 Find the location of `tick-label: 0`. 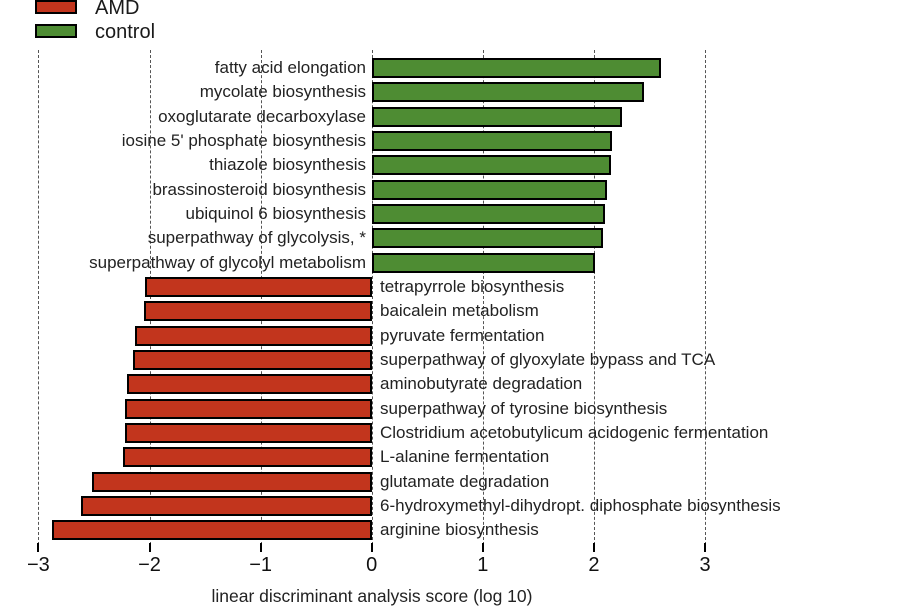

tick-label: 0 is located at coordinates (372, 565).